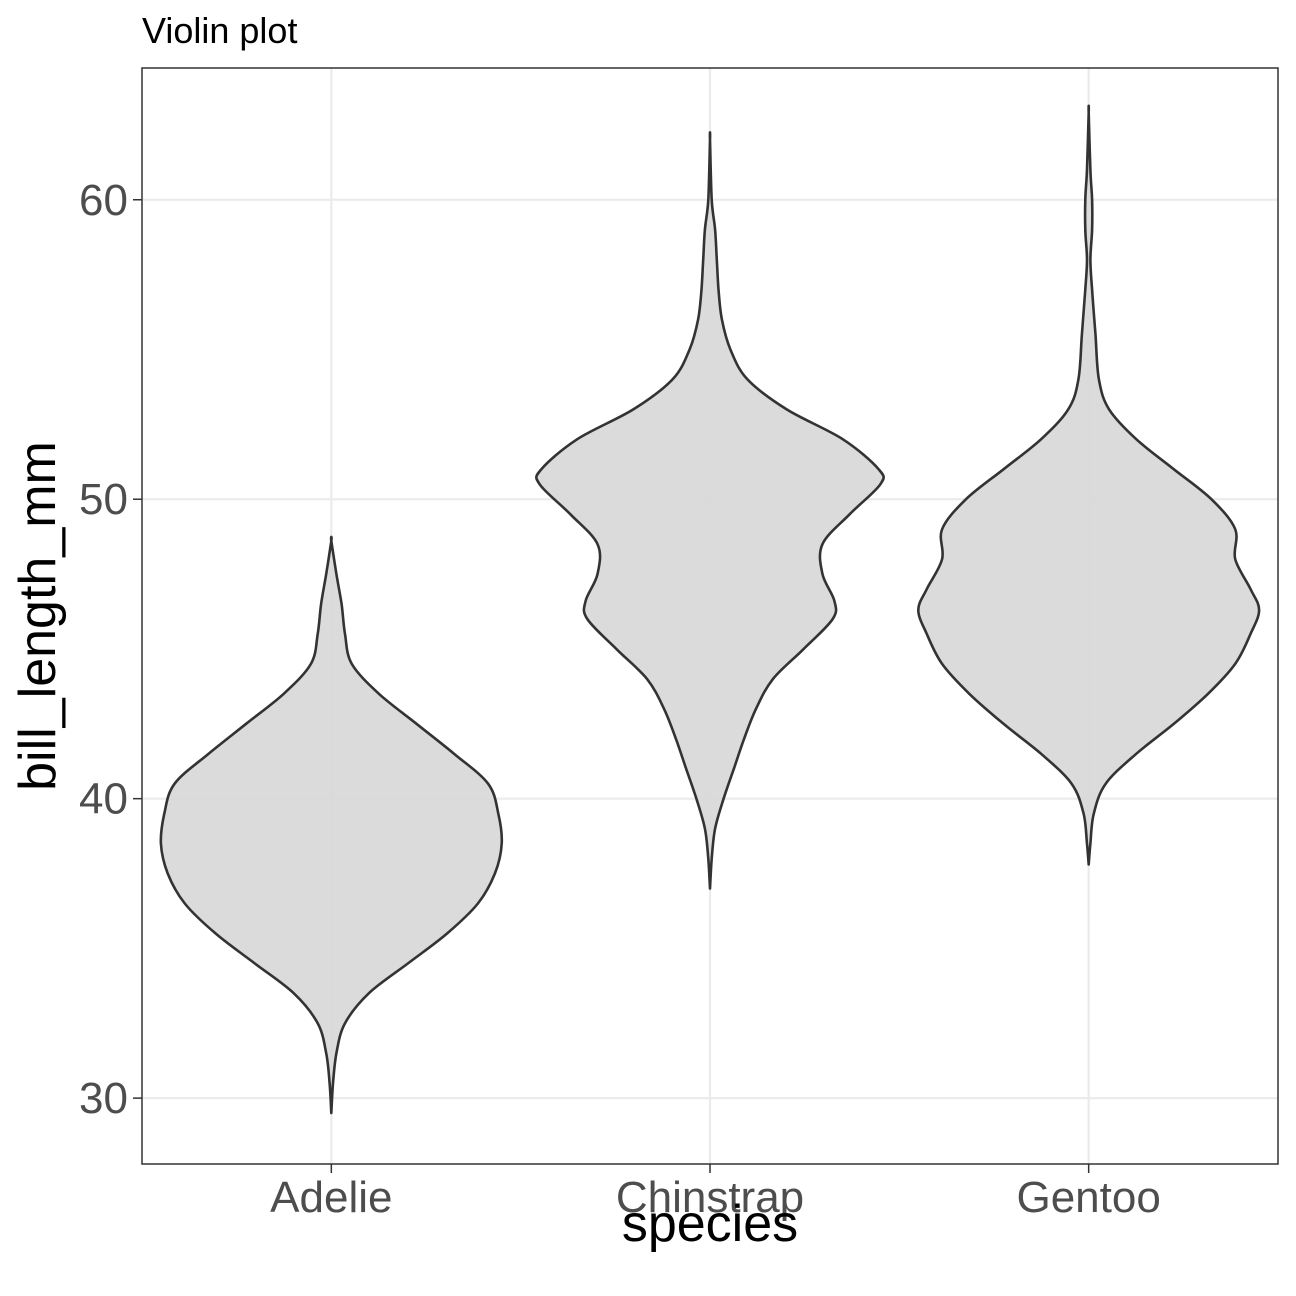  I want to click on y-tick-label: 60, so click(103, 200).